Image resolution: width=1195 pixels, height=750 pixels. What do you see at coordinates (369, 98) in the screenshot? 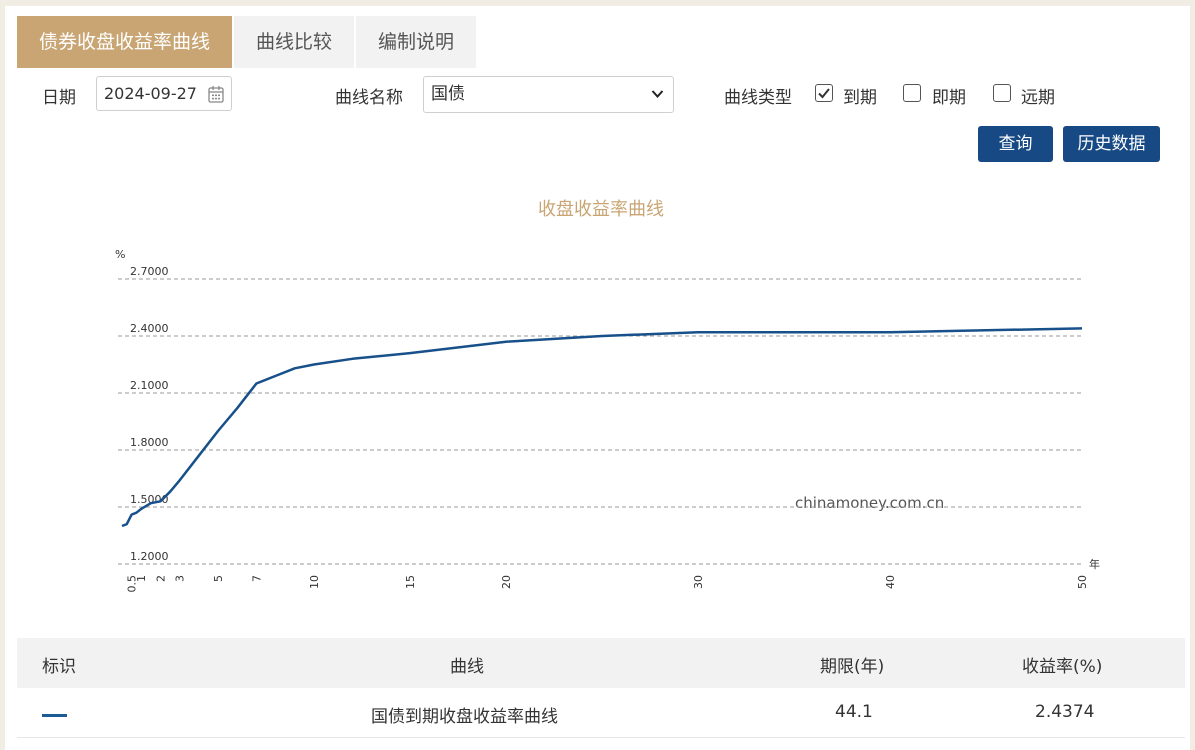
I see `curve-name-label: 曲线名称` at bounding box center [369, 98].